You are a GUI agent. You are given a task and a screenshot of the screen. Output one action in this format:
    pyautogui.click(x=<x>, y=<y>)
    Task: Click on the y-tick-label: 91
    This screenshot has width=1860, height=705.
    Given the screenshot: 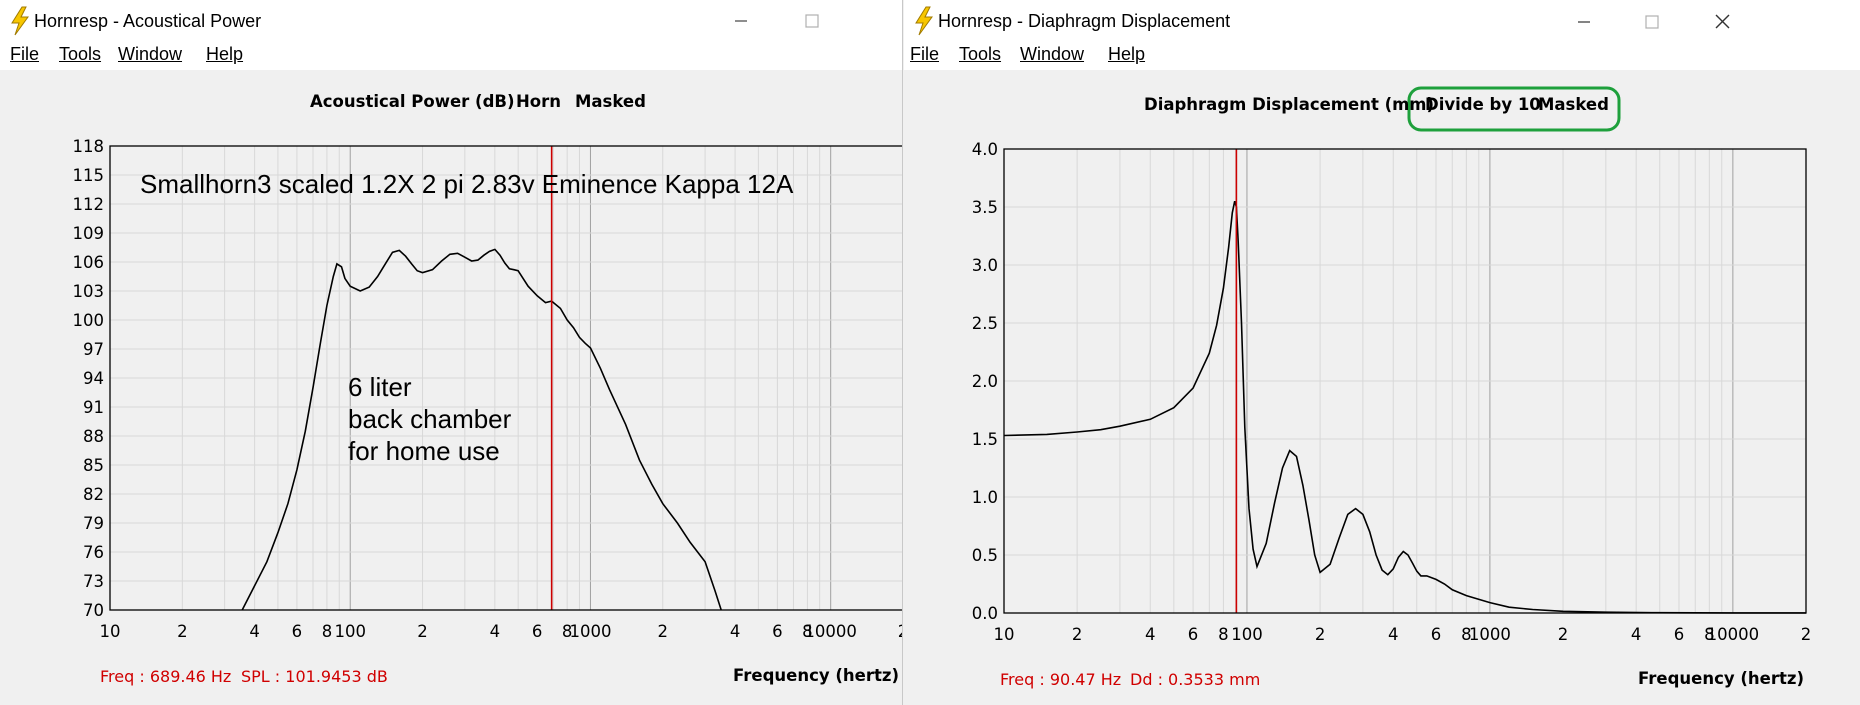 What is the action you would take?
    pyautogui.click(x=93, y=407)
    